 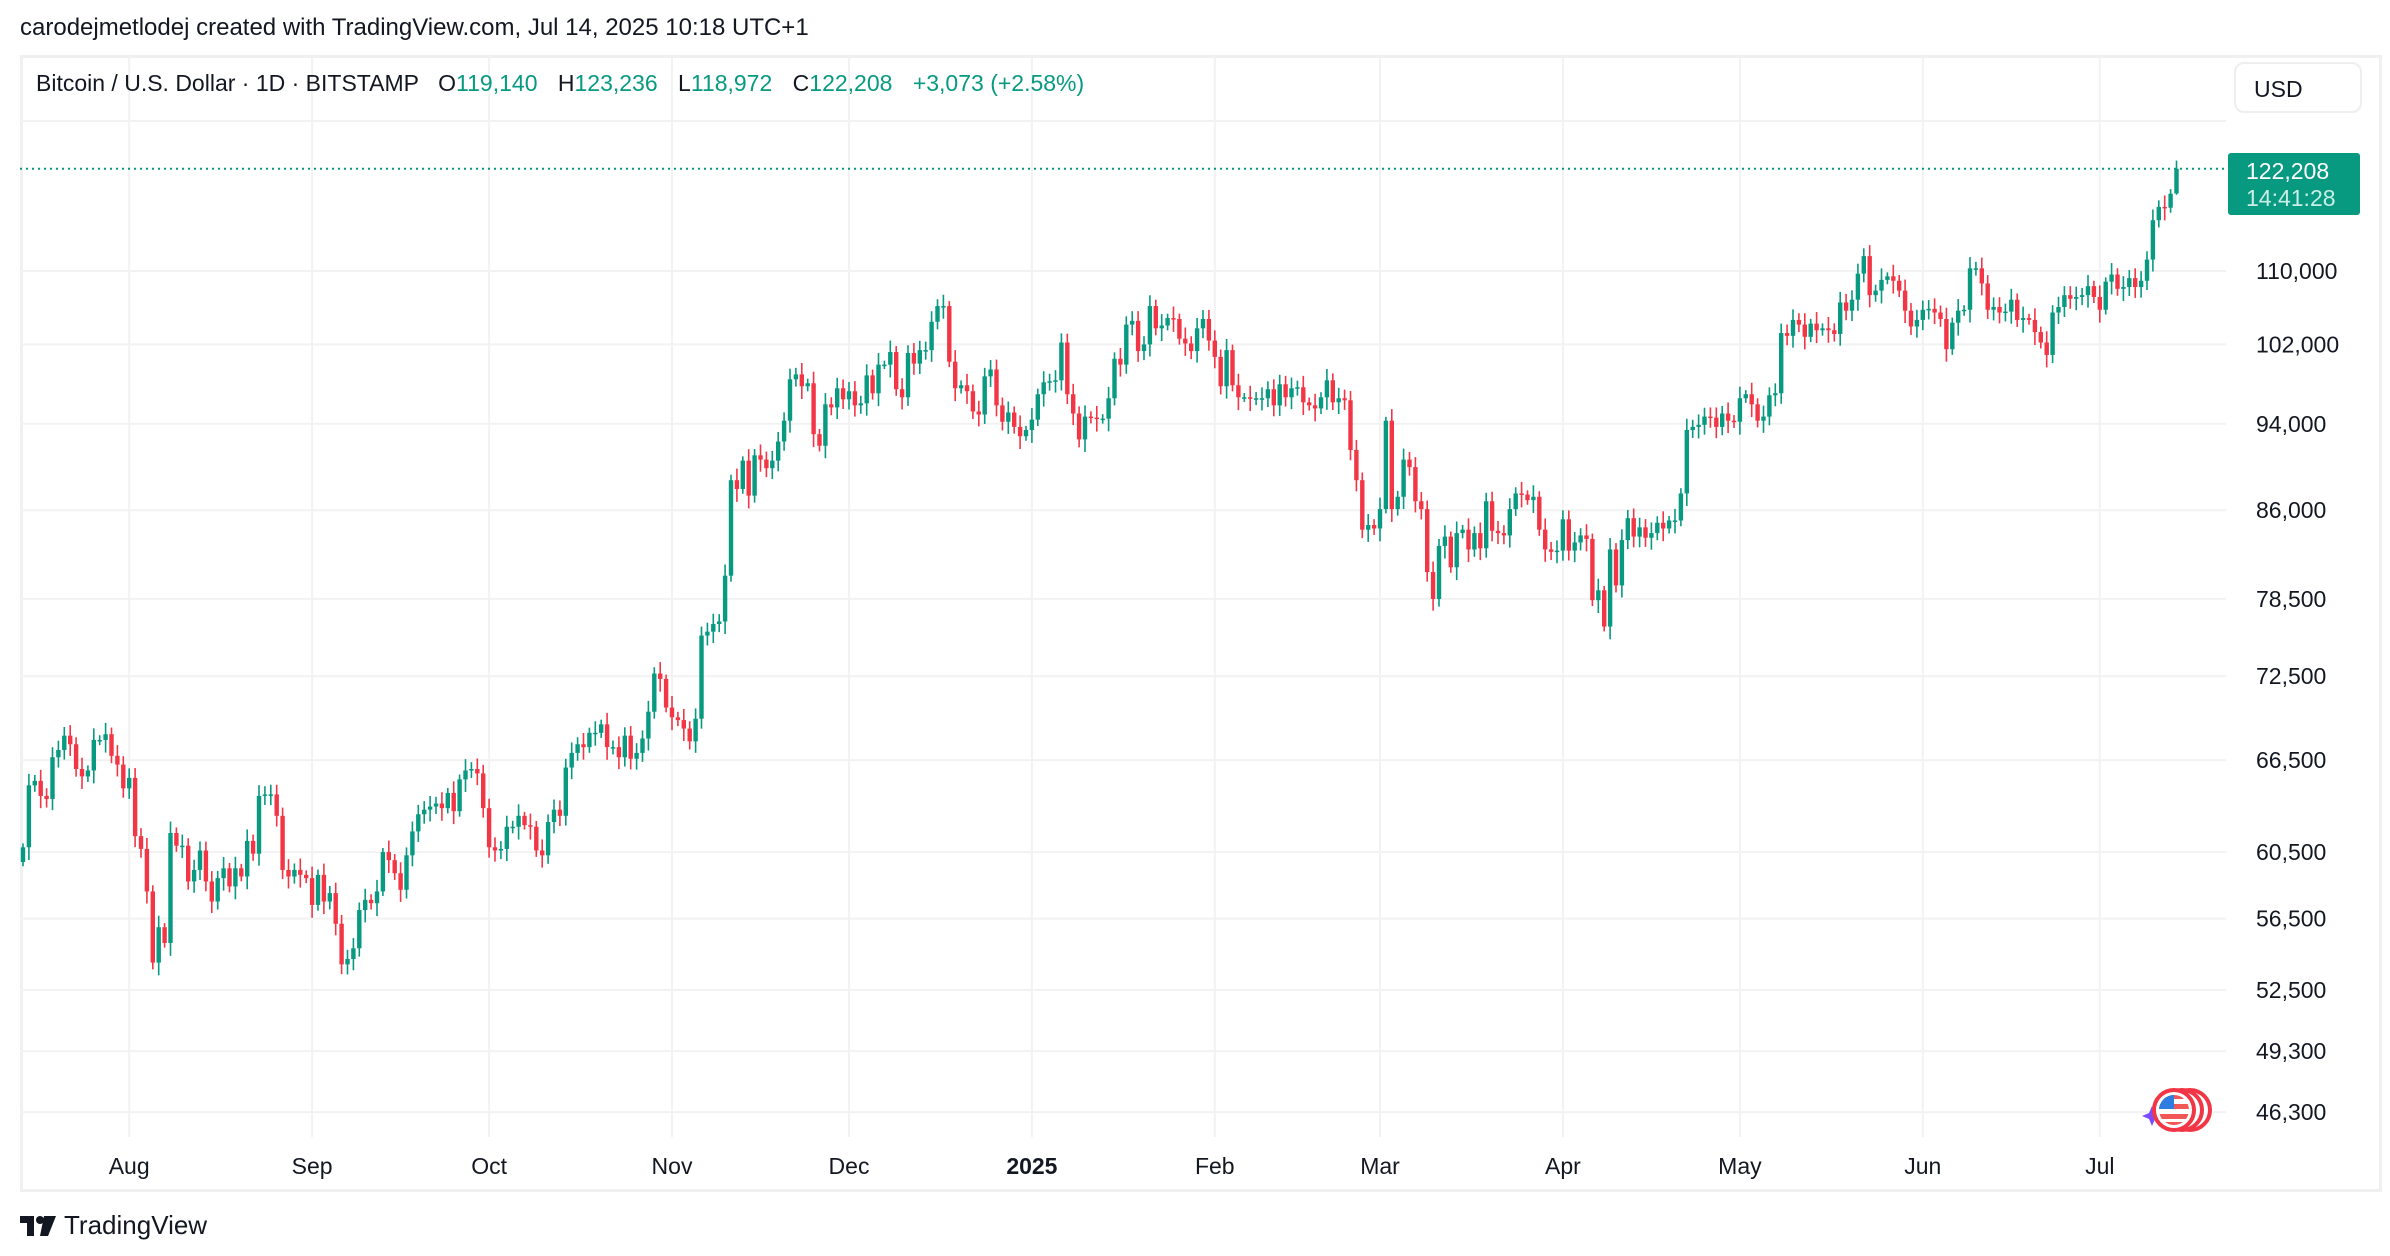 I want to click on x-tick-label: Jul, so click(x=2099, y=1166).